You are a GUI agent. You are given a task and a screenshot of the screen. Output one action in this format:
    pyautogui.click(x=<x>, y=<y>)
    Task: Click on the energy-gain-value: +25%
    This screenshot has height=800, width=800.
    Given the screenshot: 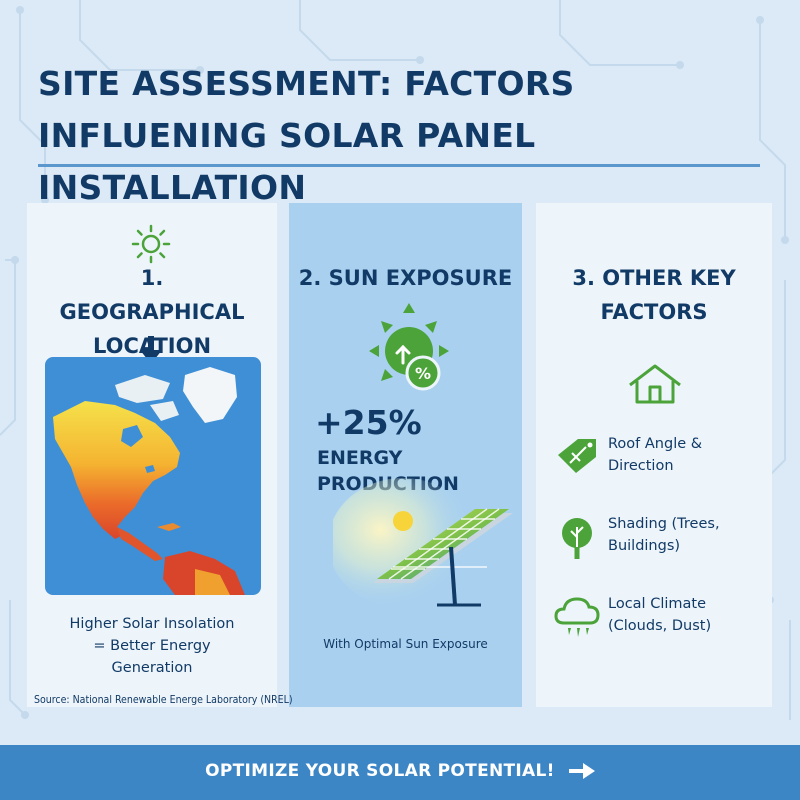 What is the action you would take?
    pyautogui.click(x=368, y=422)
    